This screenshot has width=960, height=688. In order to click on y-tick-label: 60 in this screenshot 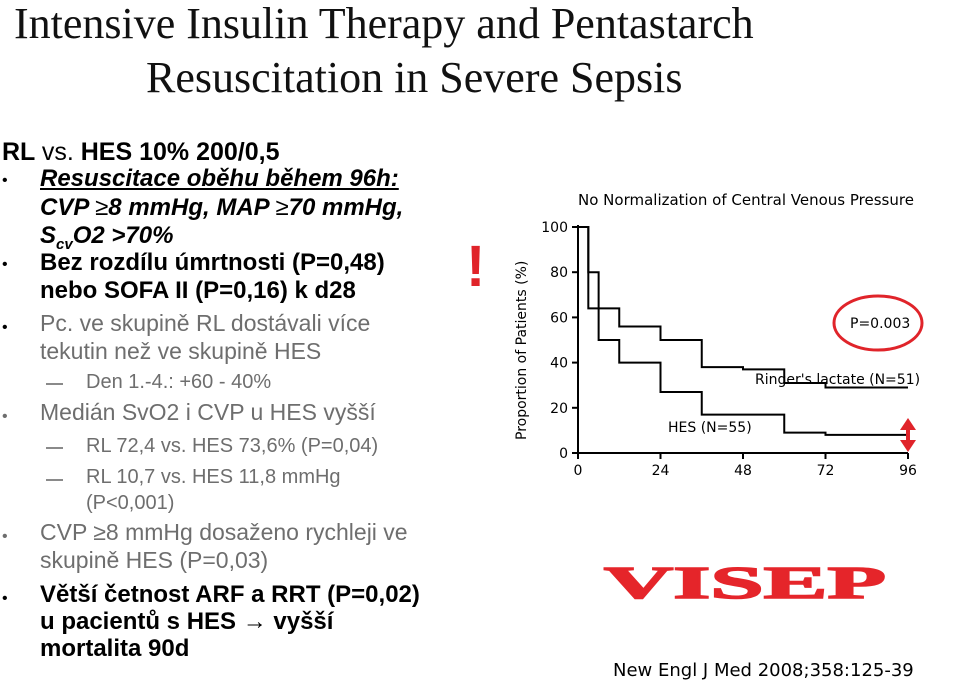, I will do `click(559, 318)`.